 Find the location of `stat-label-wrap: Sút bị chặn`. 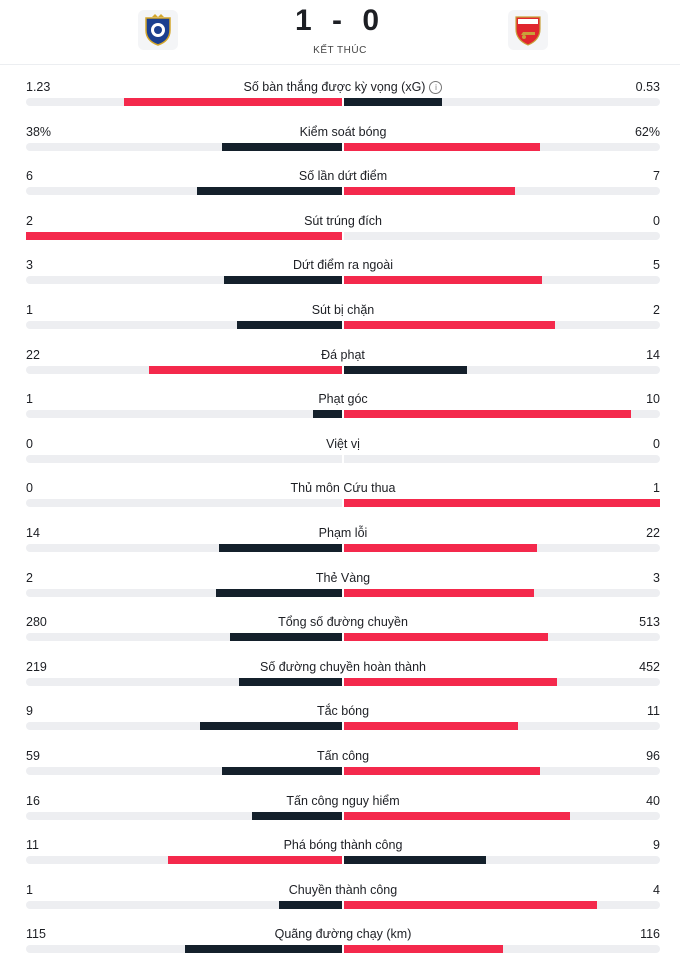

stat-label-wrap: Sút bị chặn is located at coordinates (340, 310).